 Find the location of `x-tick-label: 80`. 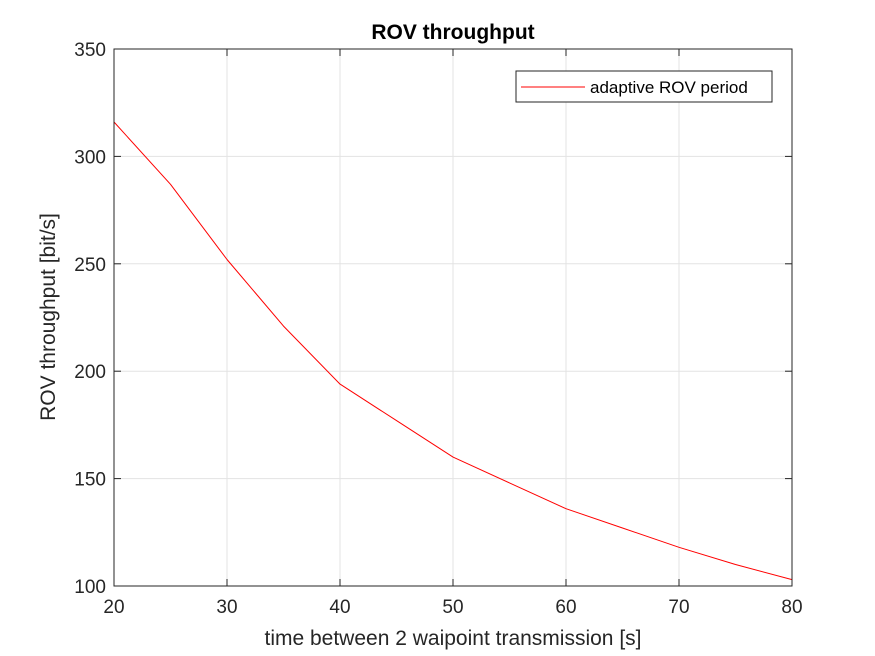

x-tick-label: 80 is located at coordinates (791, 607).